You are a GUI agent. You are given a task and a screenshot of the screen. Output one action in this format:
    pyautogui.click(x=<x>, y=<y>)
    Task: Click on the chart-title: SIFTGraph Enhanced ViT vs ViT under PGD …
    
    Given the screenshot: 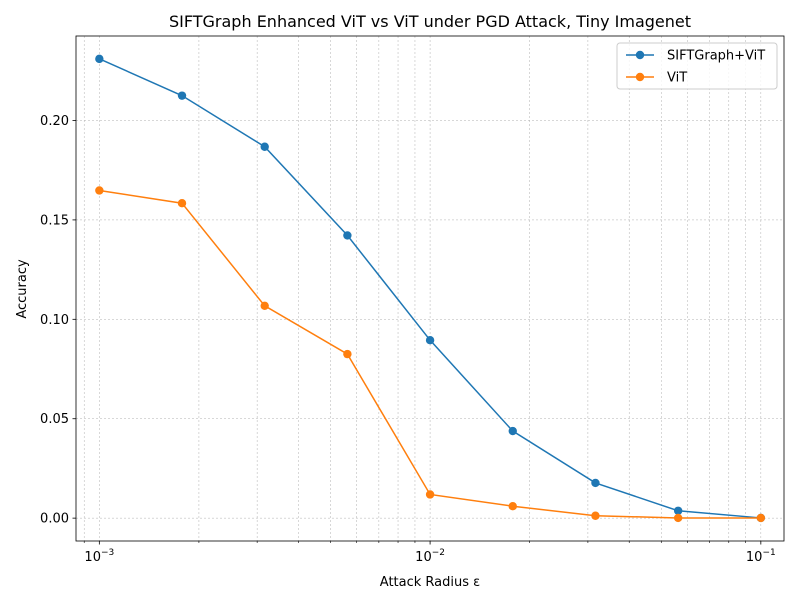 What is the action you would take?
    pyautogui.click(x=430, y=21)
    